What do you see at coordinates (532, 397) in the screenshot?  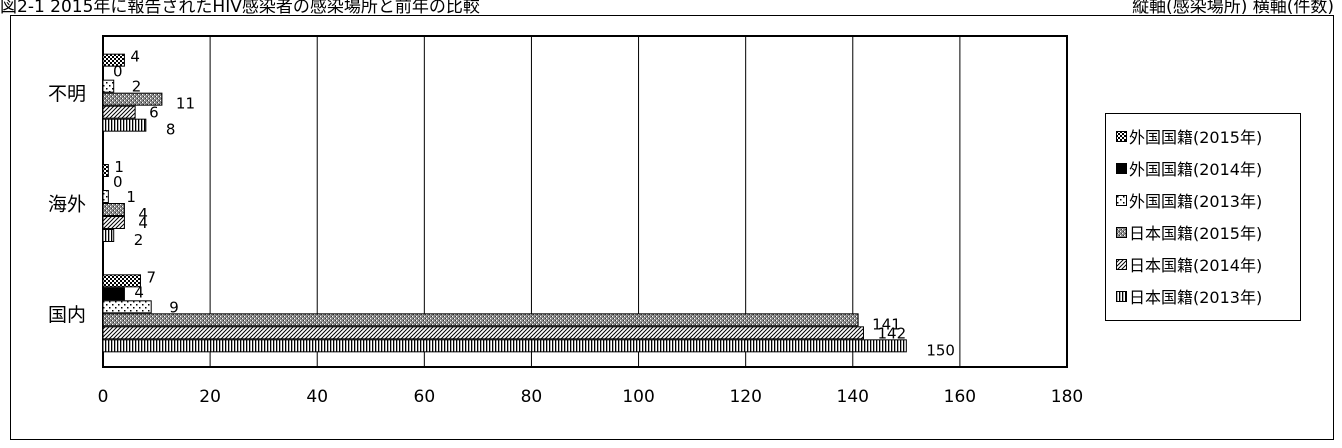 I see `x-tick-label: 80` at bounding box center [532, 397].